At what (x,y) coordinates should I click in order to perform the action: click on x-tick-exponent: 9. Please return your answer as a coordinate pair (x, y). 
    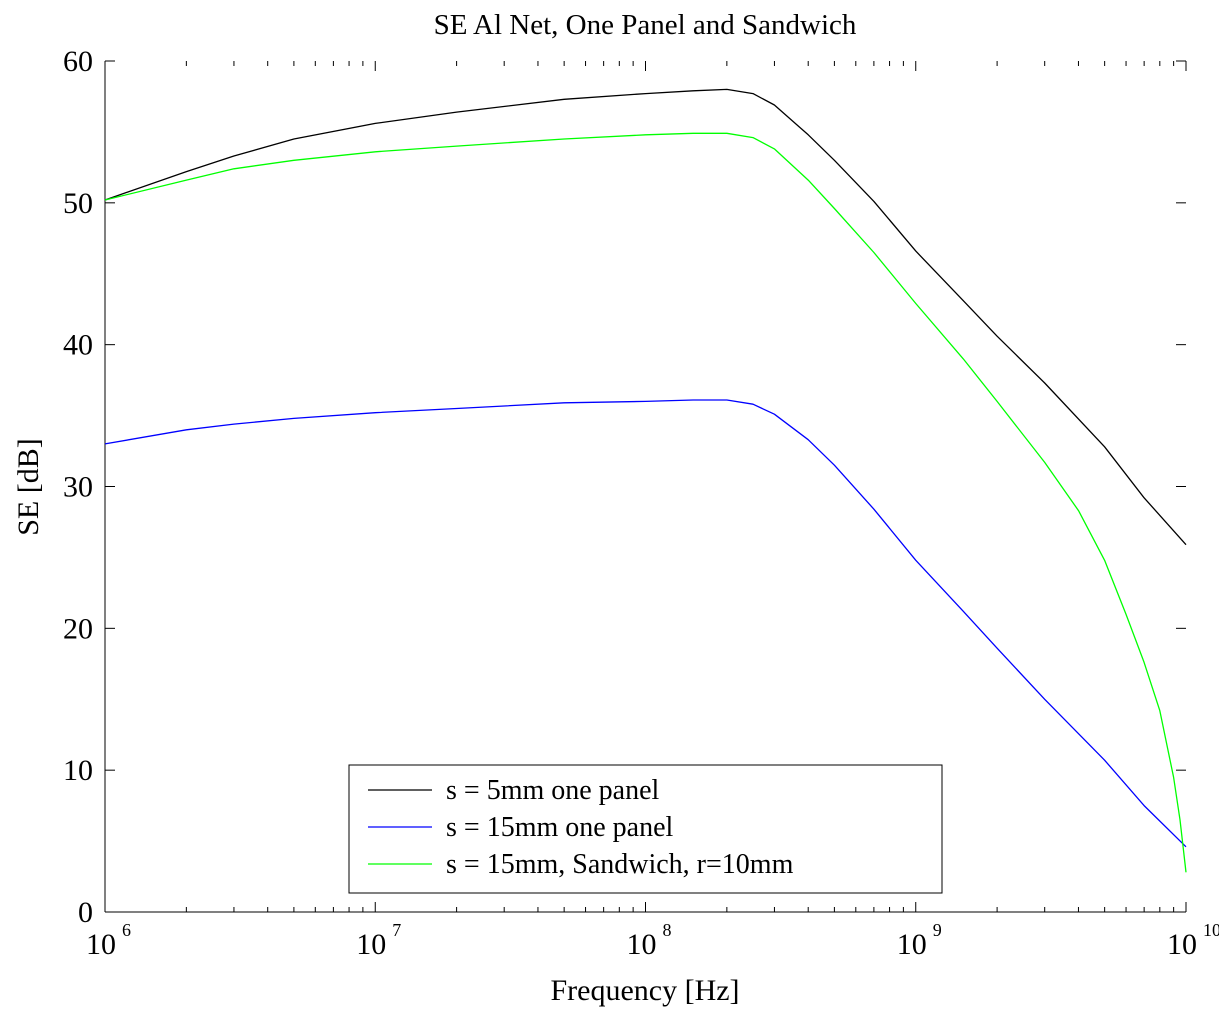
    Looking at the image, I should click on (937, 930).